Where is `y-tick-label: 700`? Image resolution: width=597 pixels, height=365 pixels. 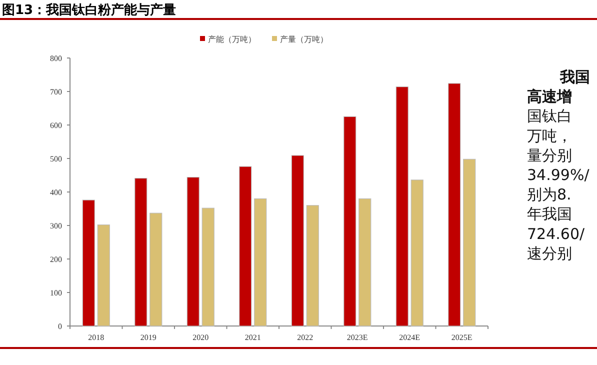
y-tick-label: 700 is located at coordinates (56, 92).